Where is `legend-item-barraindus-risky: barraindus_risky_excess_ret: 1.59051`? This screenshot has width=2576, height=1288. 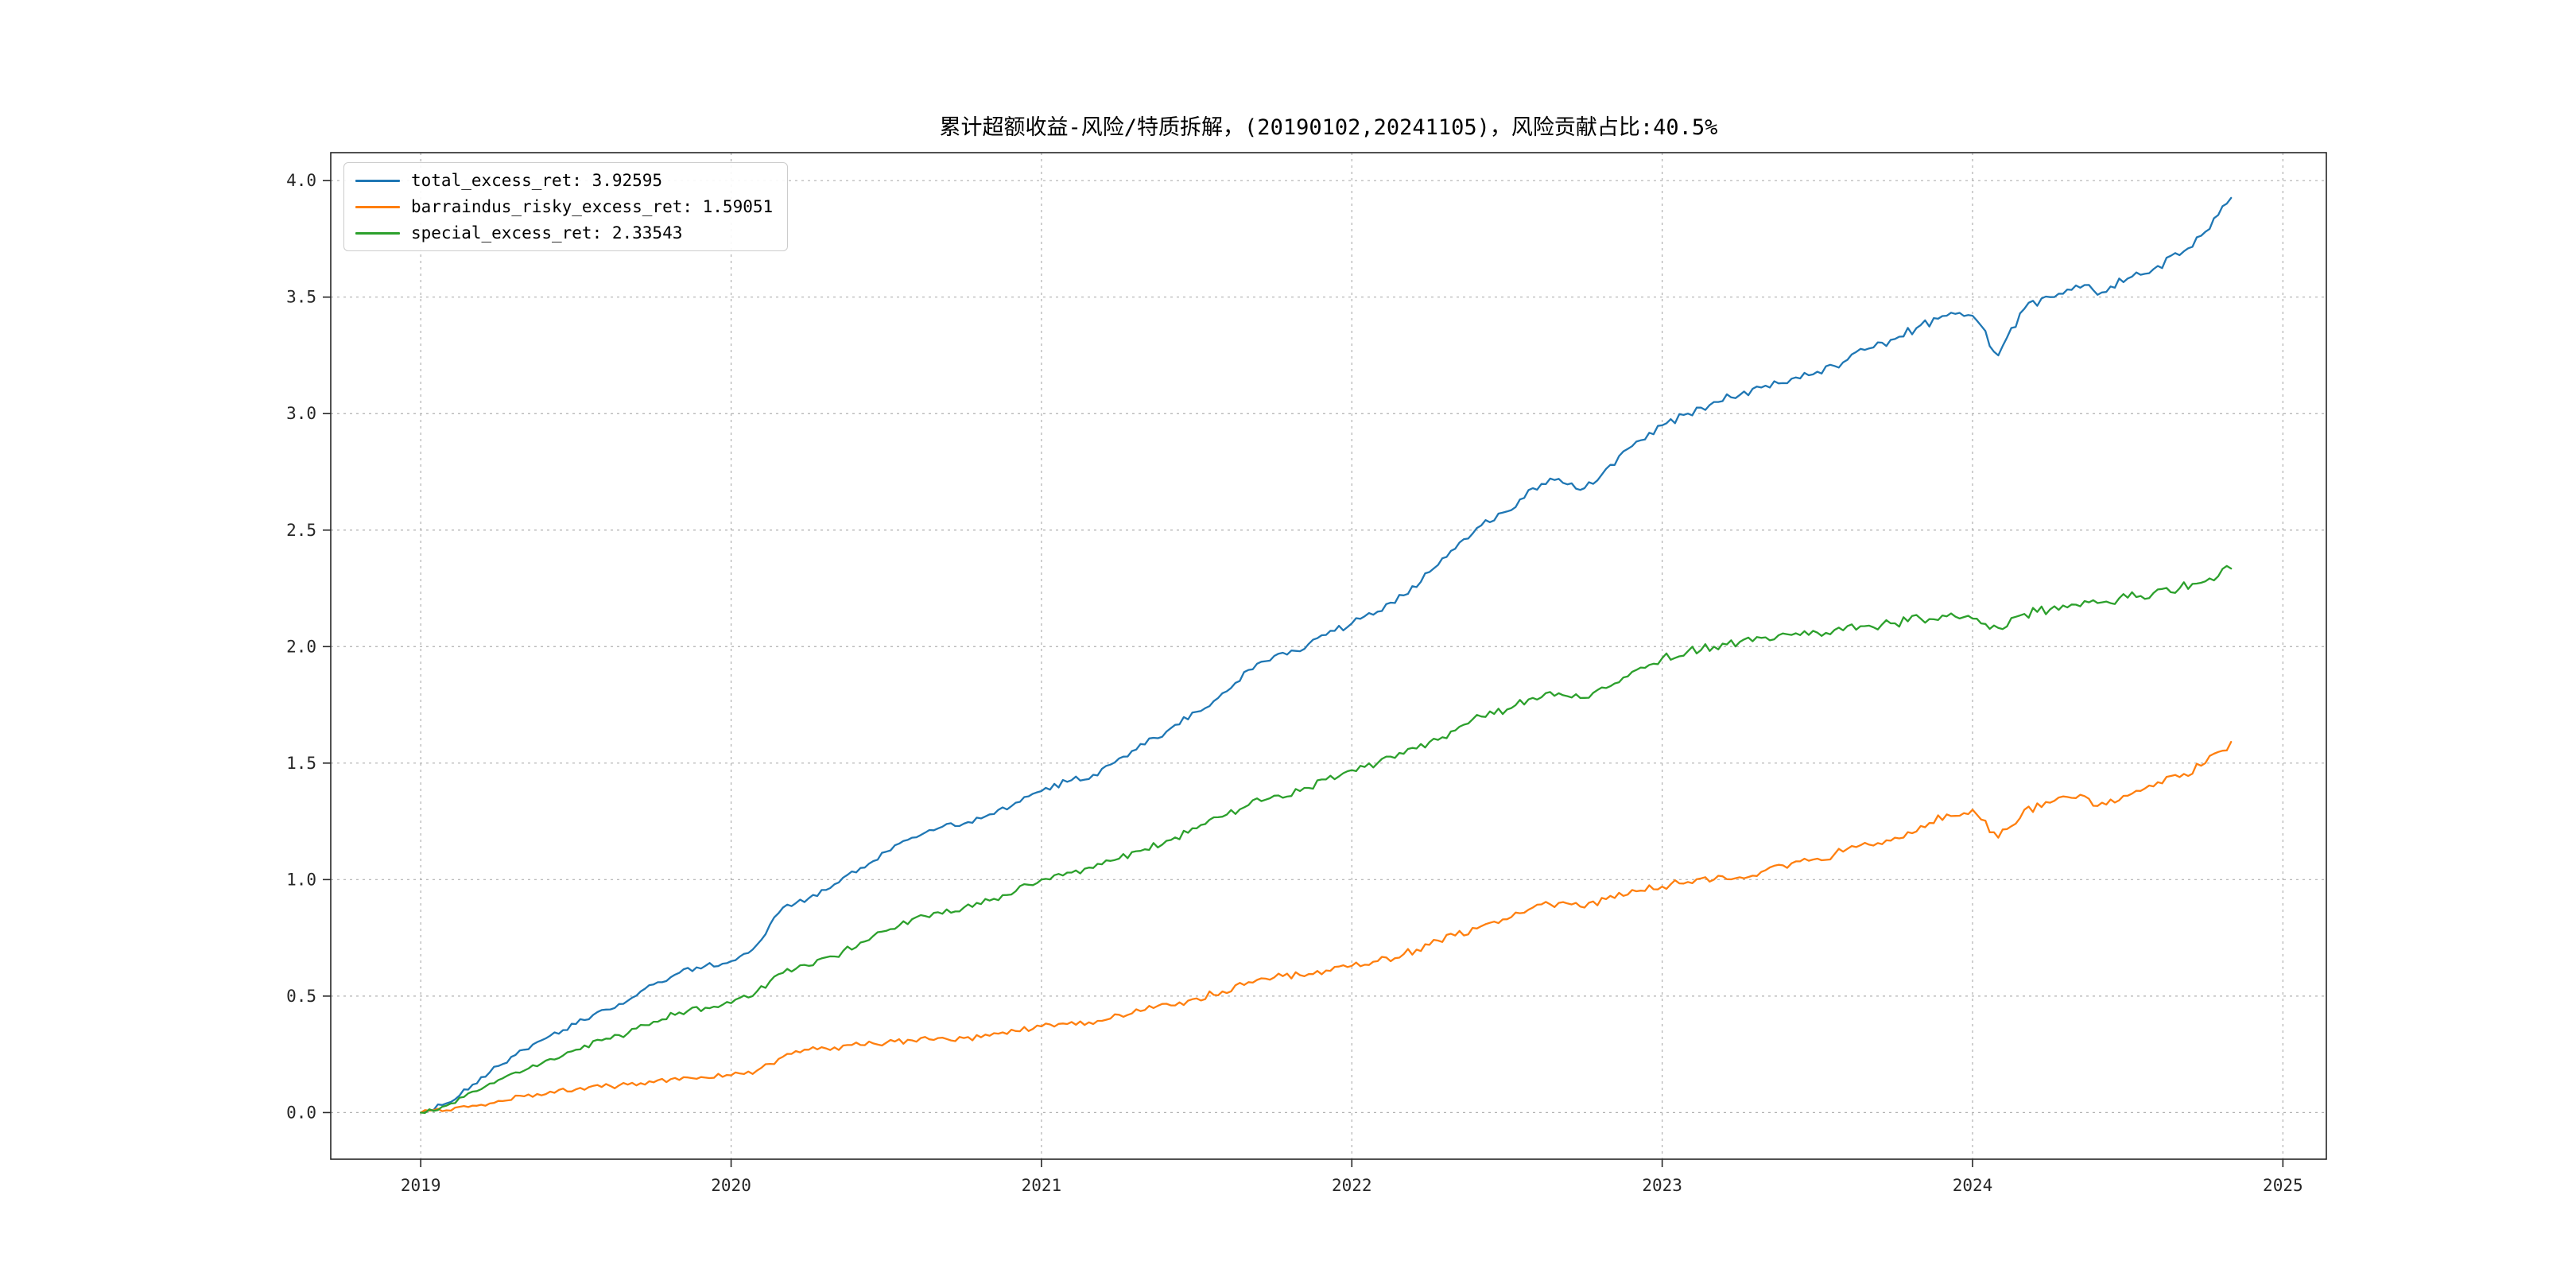 legend-item-barraindus-risky: barraindus_risky_excess_ret: 1.59051 is located at coordinates (564, 207).